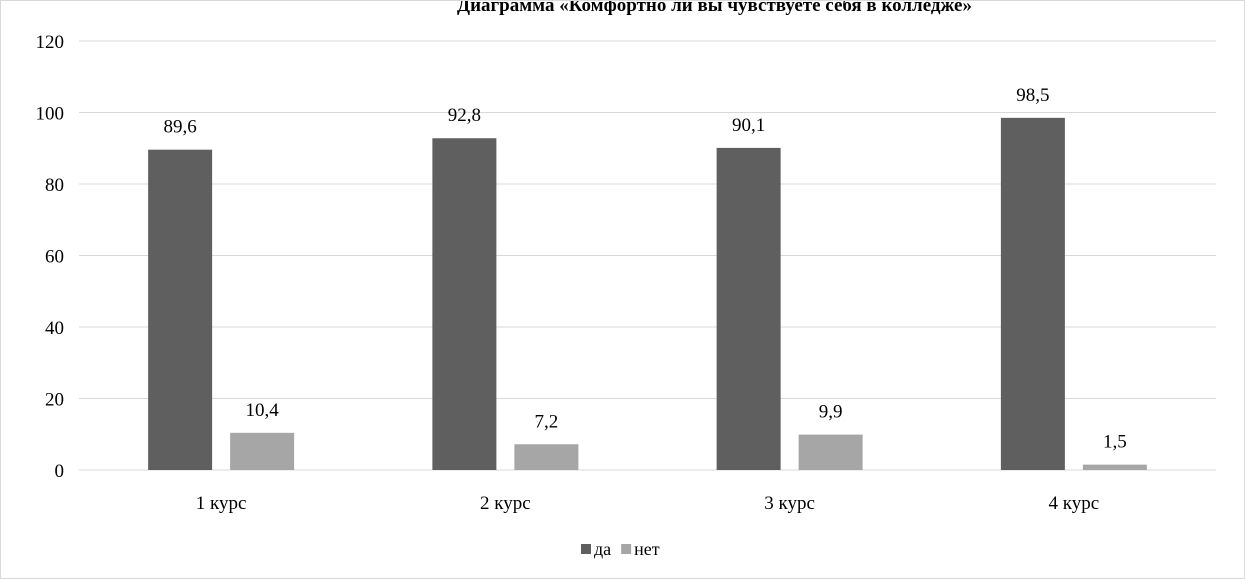  I want to click on data-label: 89,6, so click(180, 127).